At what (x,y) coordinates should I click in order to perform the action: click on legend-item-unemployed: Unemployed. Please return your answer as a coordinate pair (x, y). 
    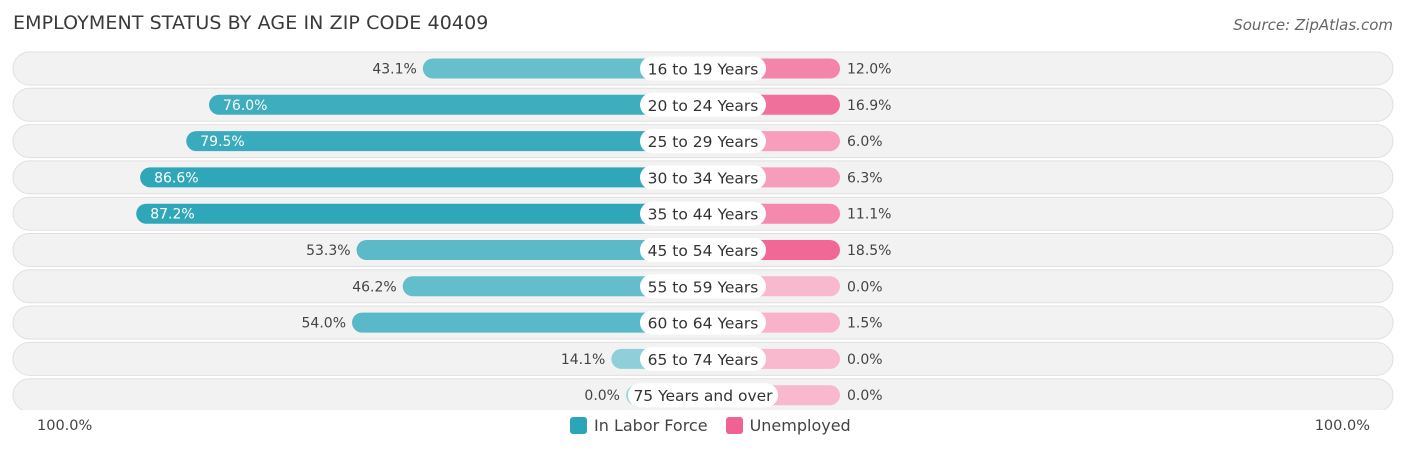
    Looking at the image, I should click on (788, 425).